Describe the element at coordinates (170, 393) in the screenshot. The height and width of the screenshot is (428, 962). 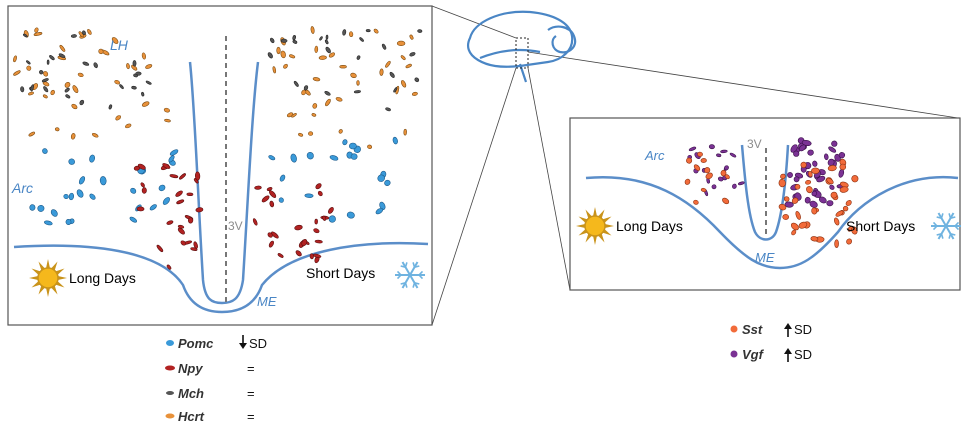
I see `mch-swatch` at that location.